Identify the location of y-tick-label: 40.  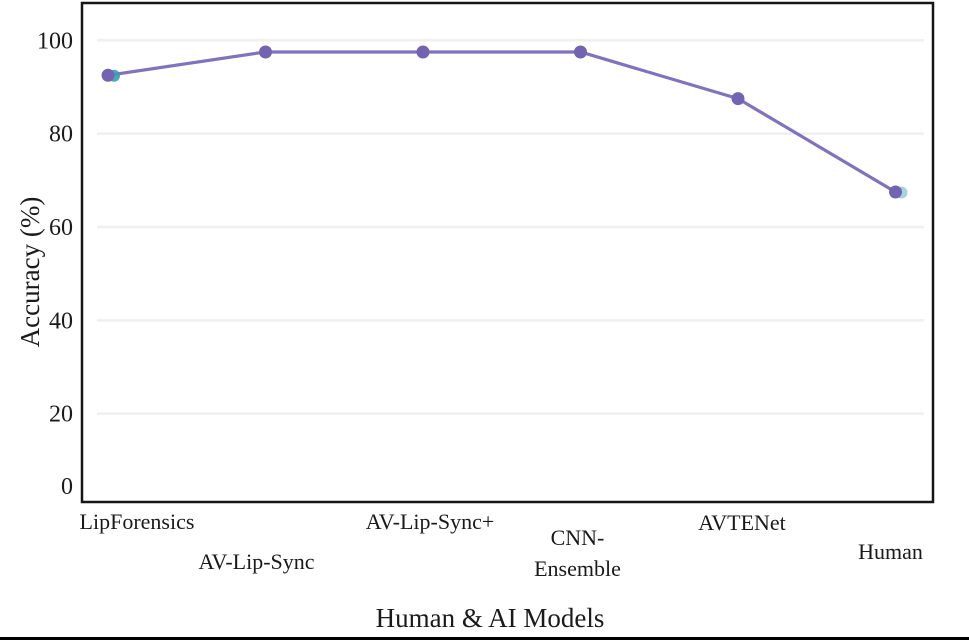
(61, 321).